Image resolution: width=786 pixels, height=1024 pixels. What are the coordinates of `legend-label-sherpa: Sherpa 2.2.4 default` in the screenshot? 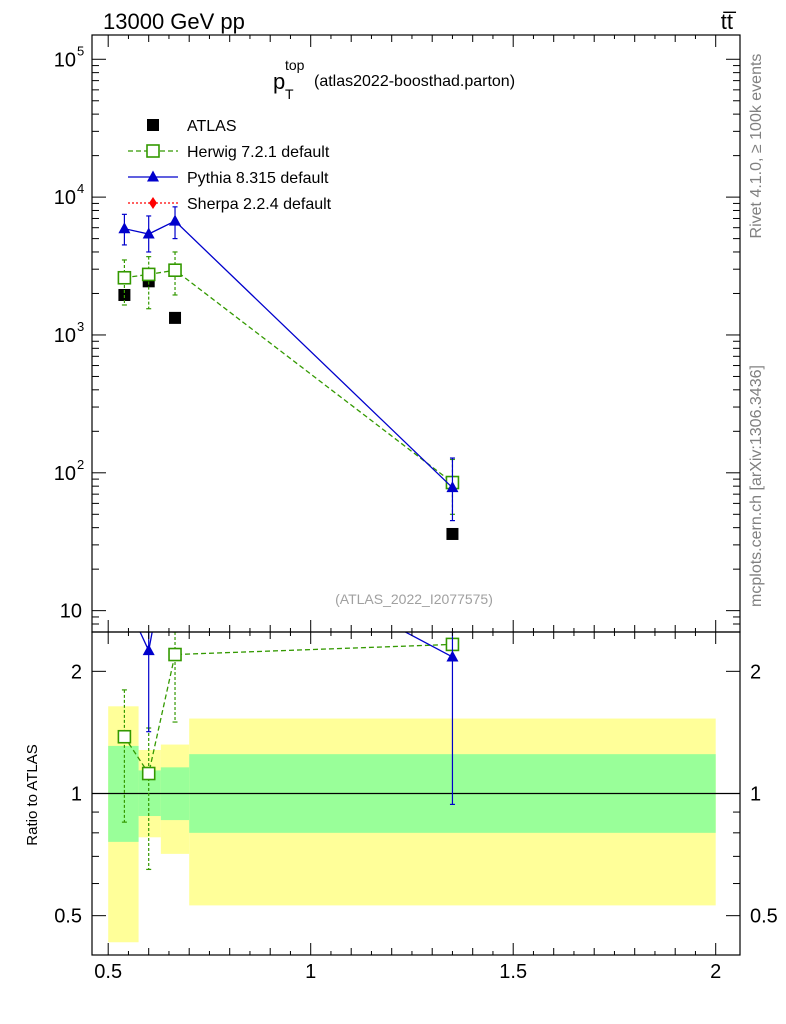 It's located at (259, 204).